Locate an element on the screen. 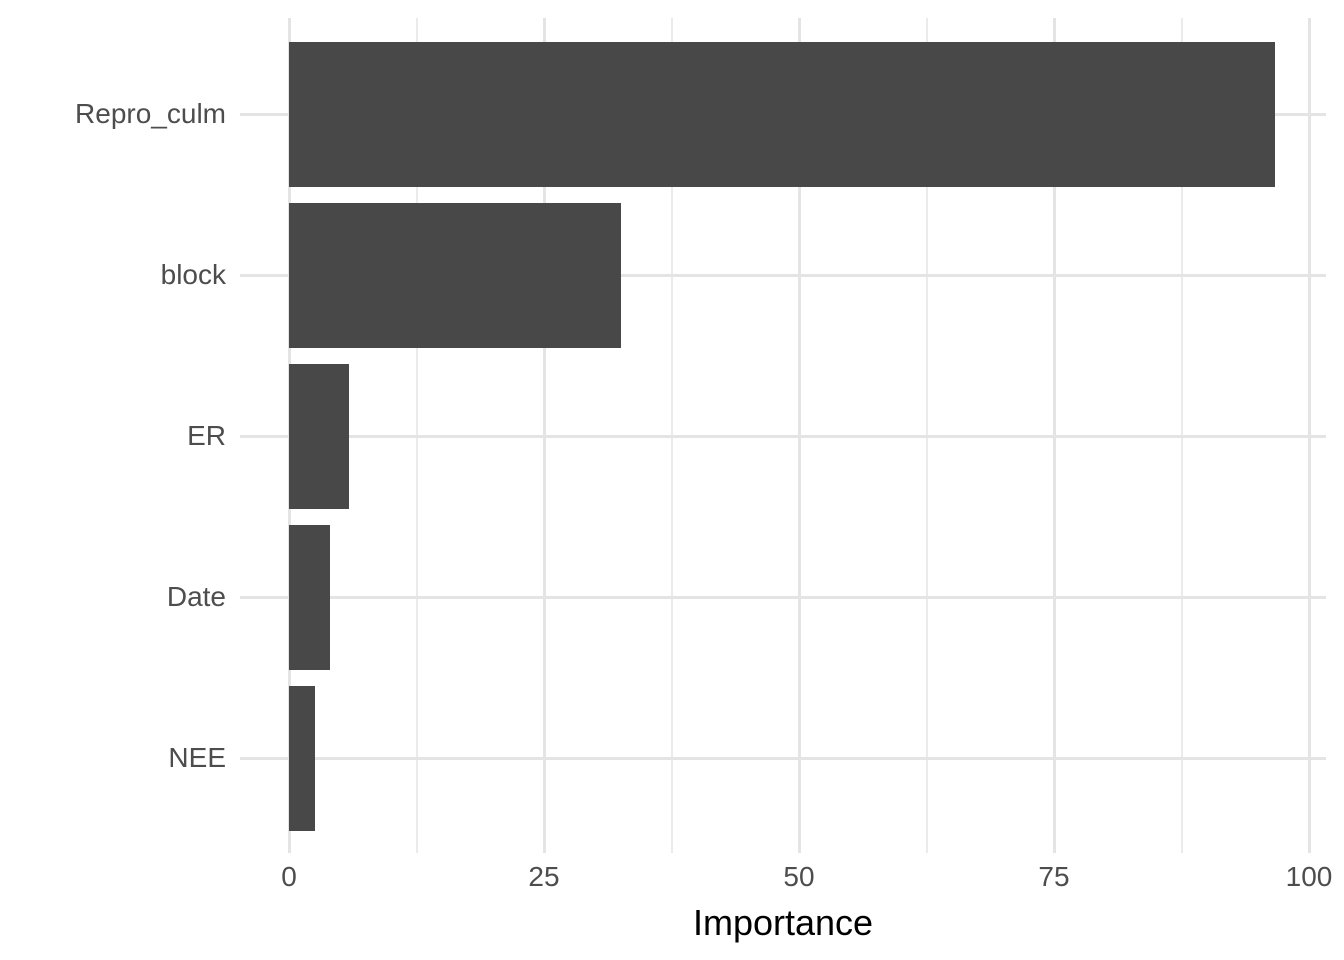 Image resolution: width=1344 pixels, height=960 pixels. y-axis-label: ER is located at coordinates (206, 435).